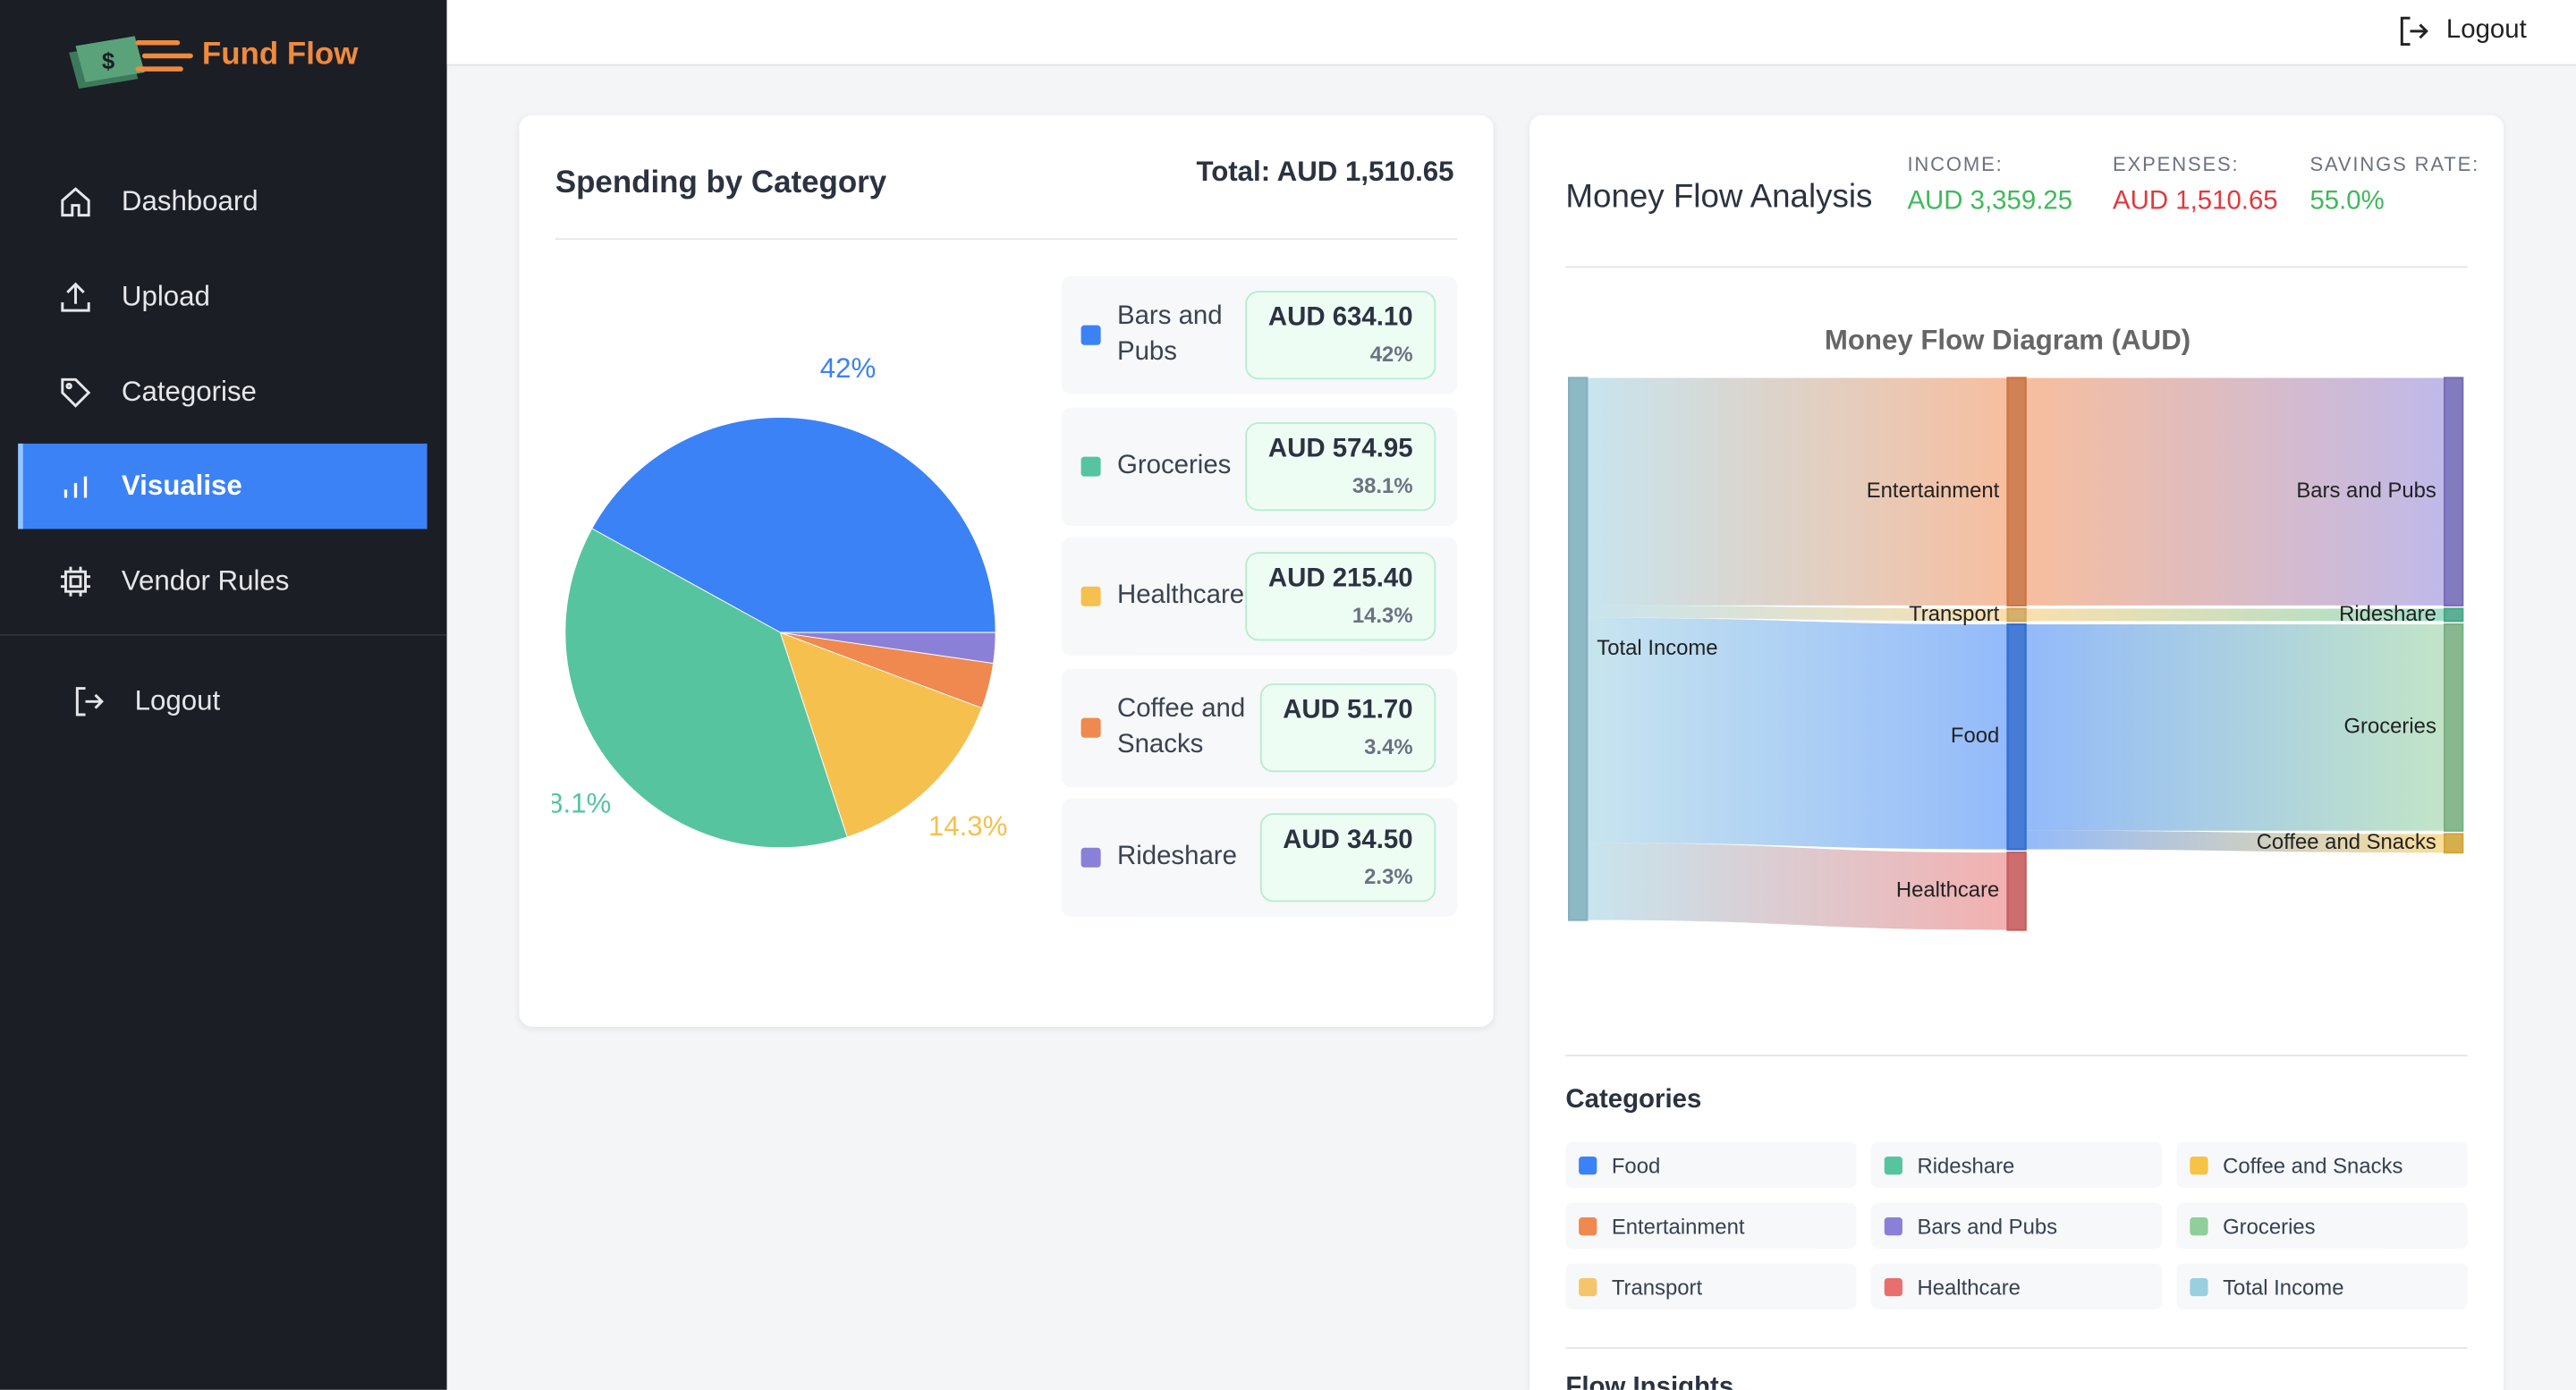  I want to click on amount-badge: AUD 34.50 2.3%, so click(1347, 858).